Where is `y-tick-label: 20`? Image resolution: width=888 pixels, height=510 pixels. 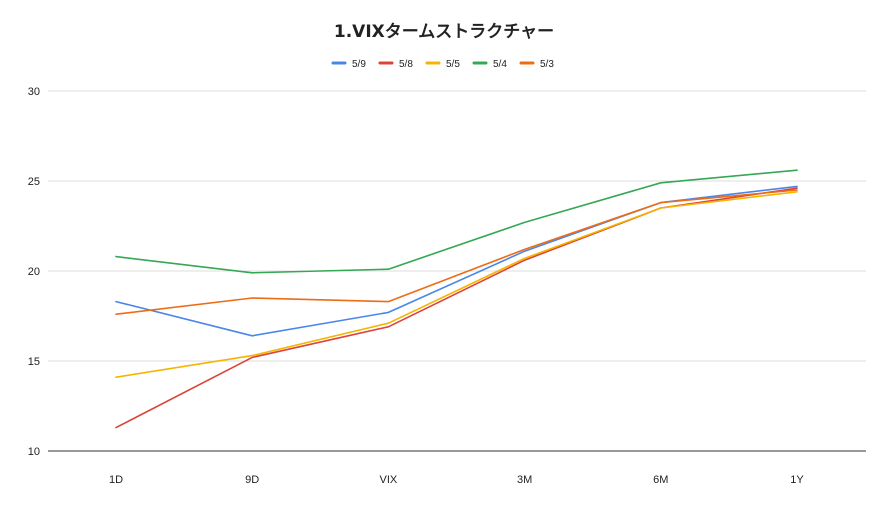 y-tick-label: 20 is located at coordinates (34, 272).